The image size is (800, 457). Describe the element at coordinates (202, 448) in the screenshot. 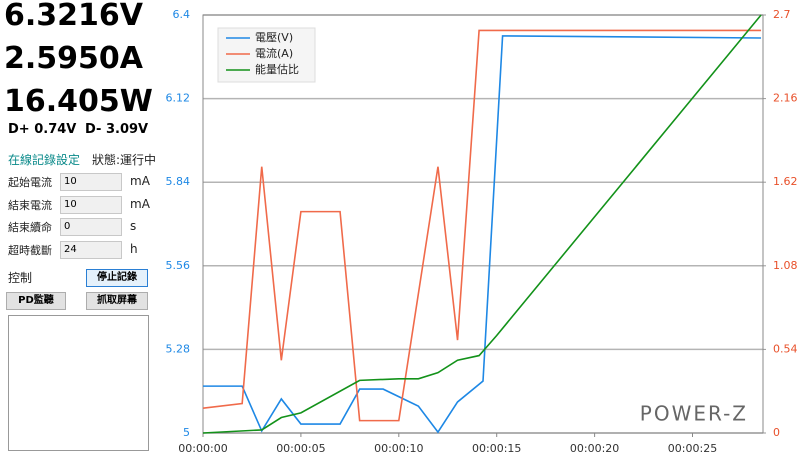

I see `x-tick-label: 00:00:00` at that location.